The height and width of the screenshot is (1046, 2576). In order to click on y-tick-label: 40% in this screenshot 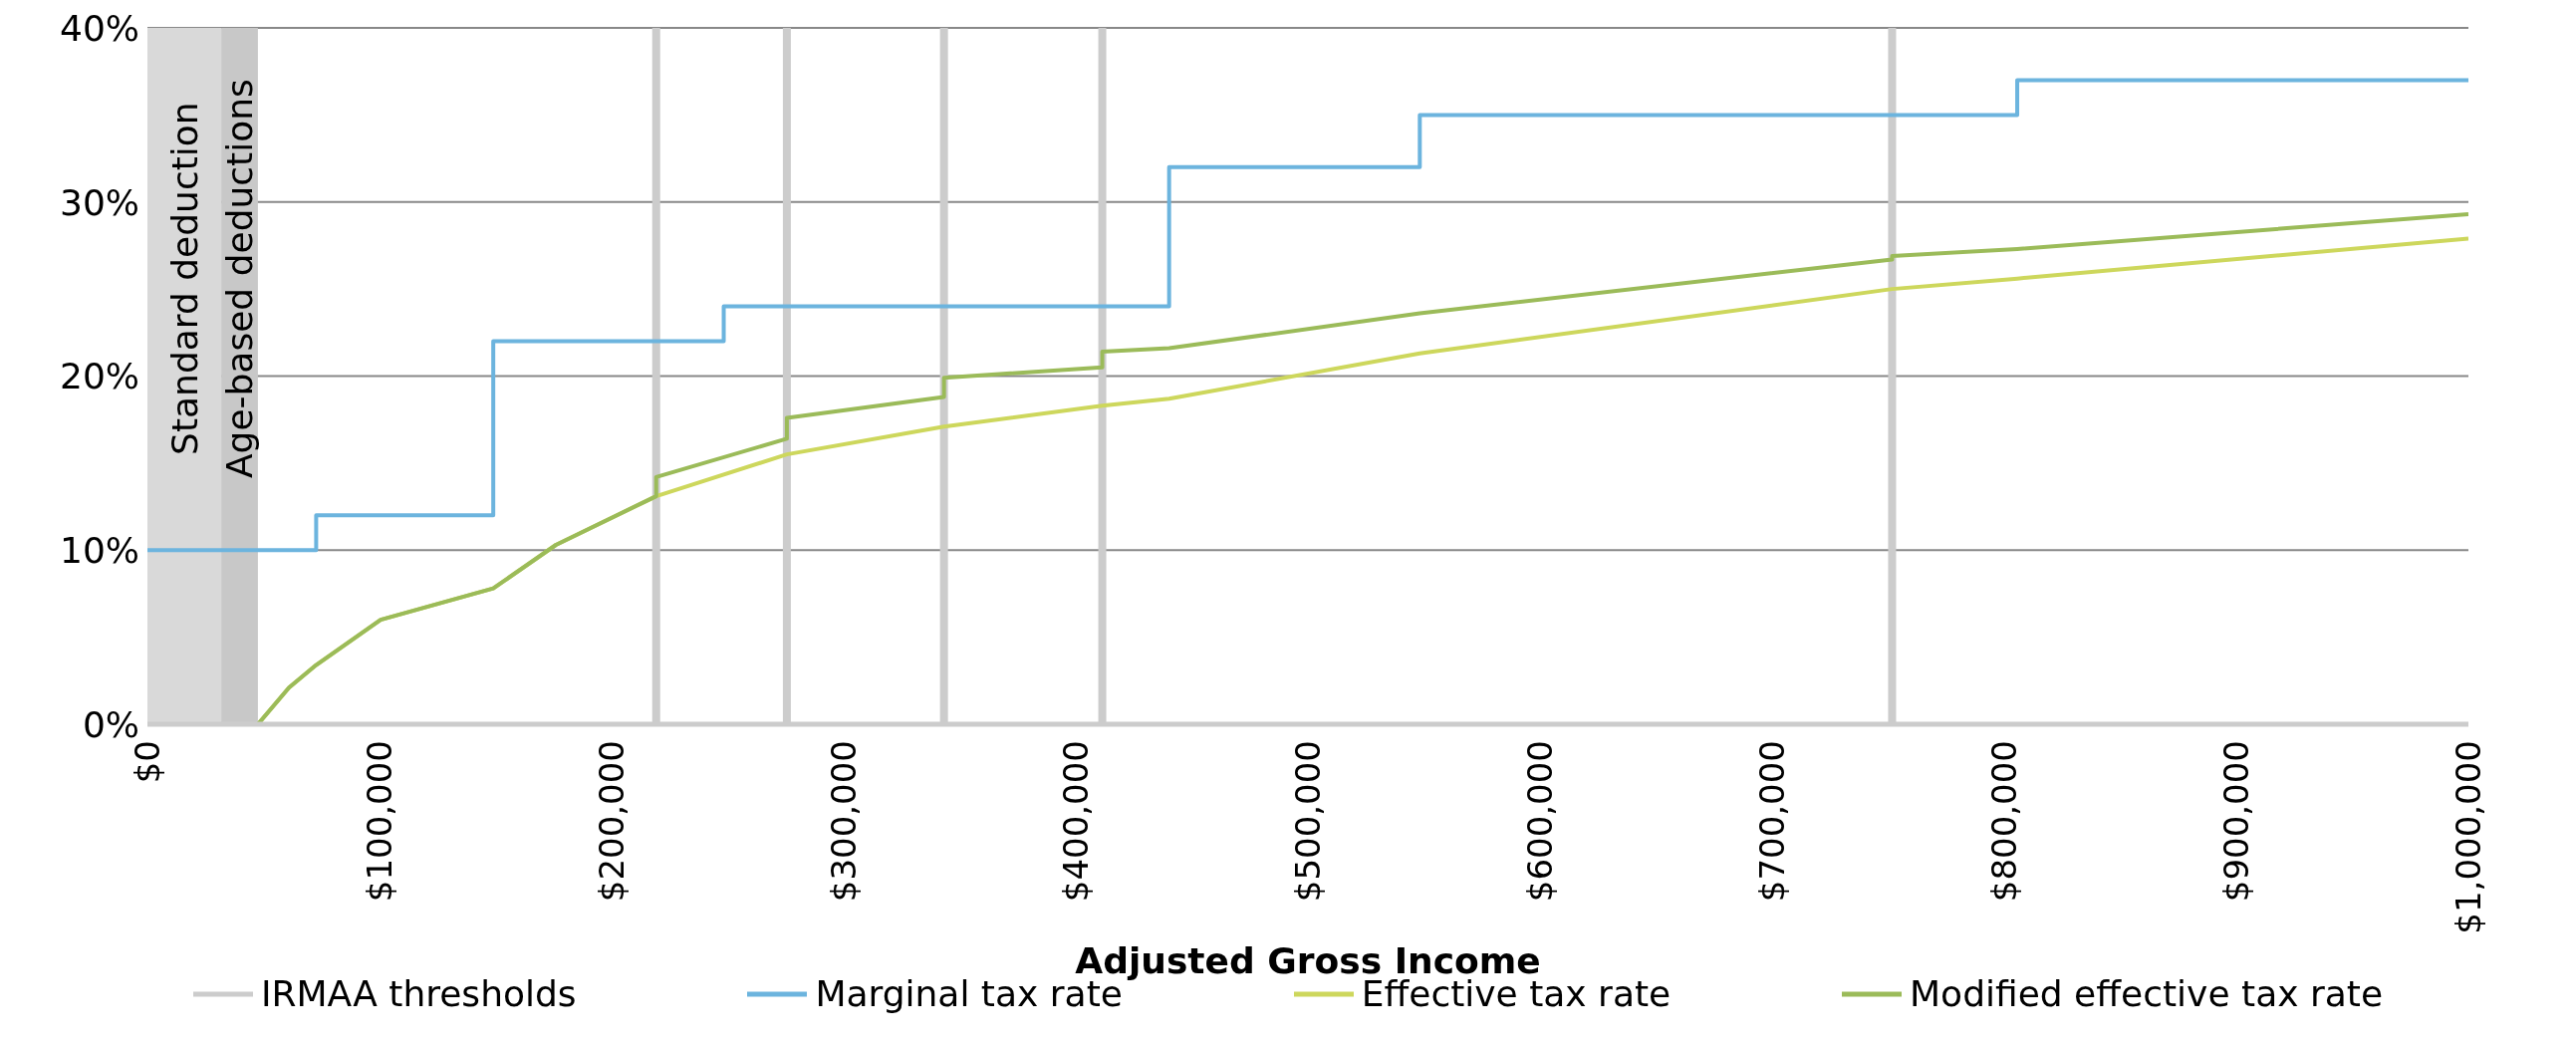, I will do `click(99, 28)`.